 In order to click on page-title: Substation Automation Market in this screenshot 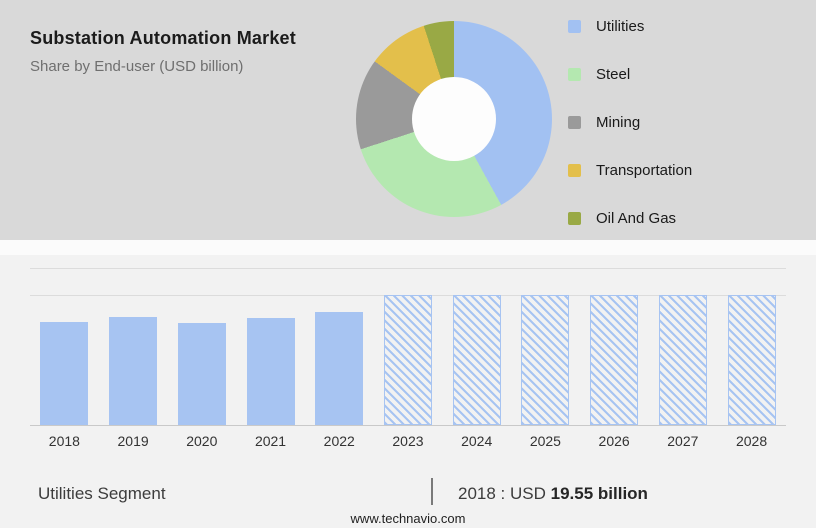, I will do `click(163, 38)`.